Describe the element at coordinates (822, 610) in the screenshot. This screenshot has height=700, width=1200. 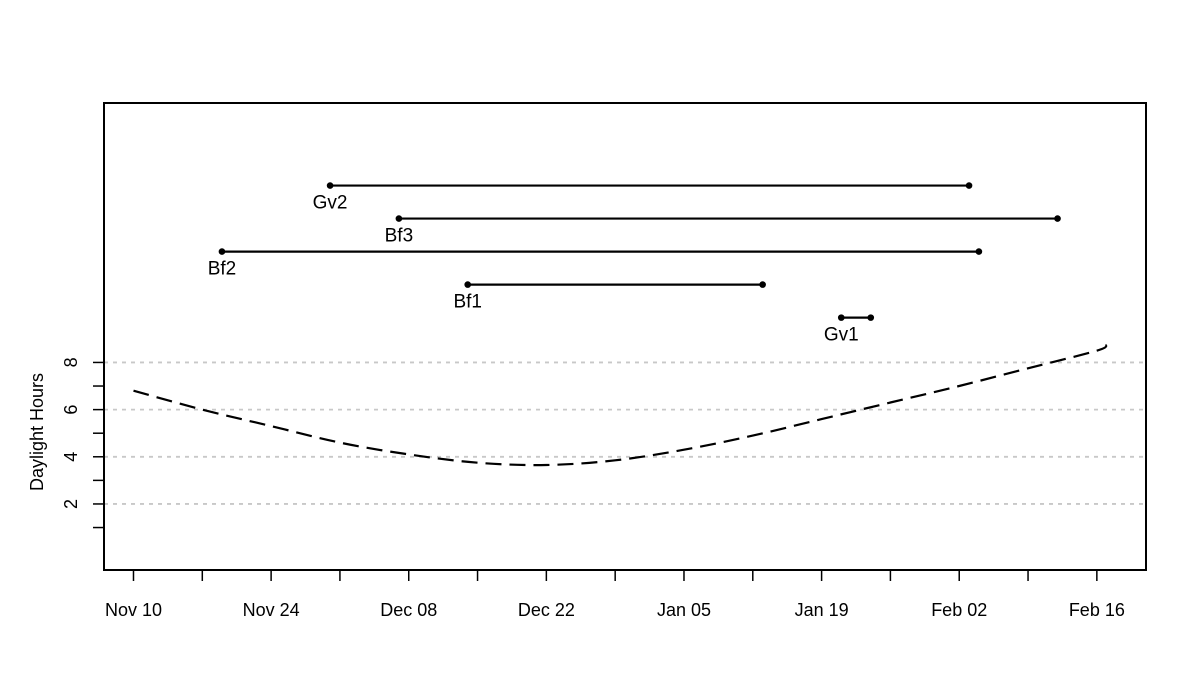
I see `x-tick-label: Jan 19` at that location.